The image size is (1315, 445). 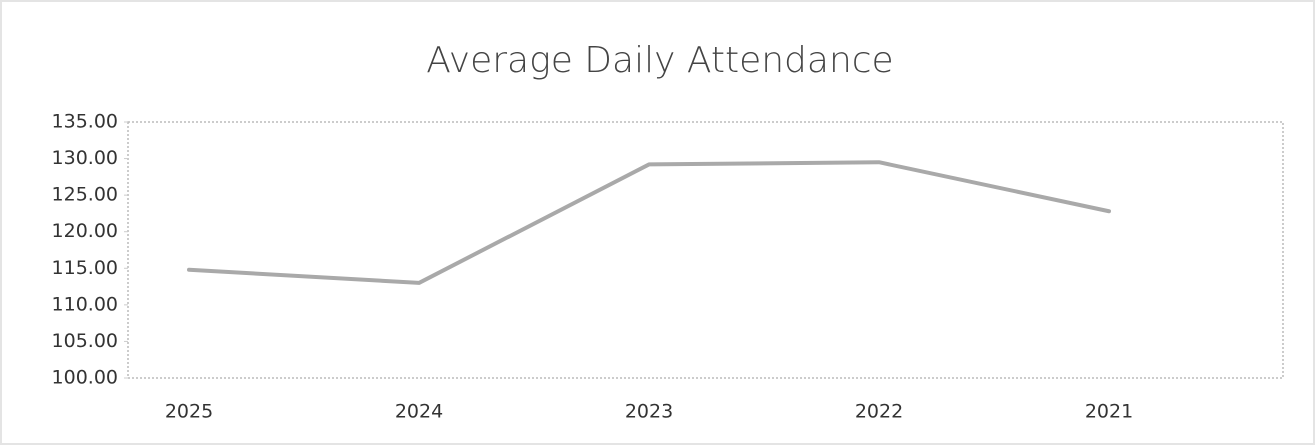 I want to click on chart-title: Average Daily Attendance, so click(x=659, y=60).